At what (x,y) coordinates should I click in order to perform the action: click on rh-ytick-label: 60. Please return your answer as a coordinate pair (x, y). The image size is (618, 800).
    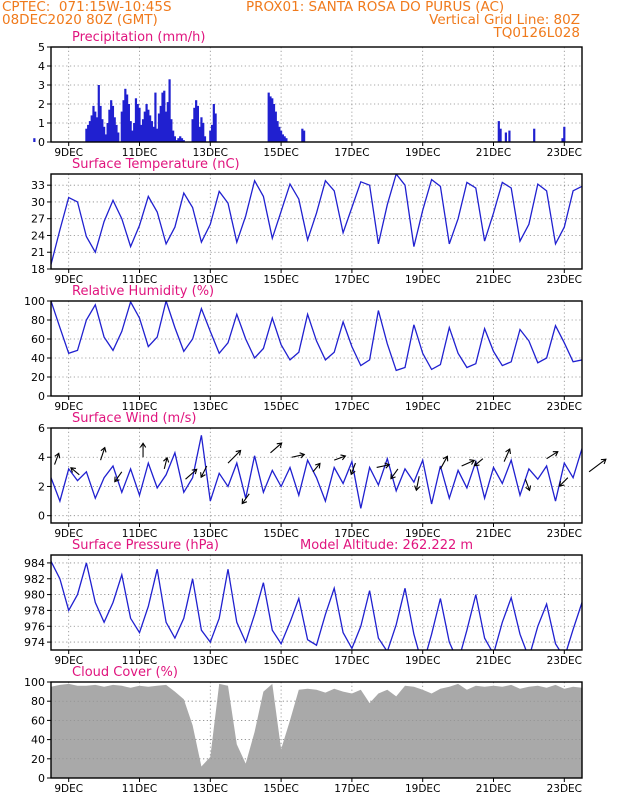
    Looking at the image, I should click on (38, 339).